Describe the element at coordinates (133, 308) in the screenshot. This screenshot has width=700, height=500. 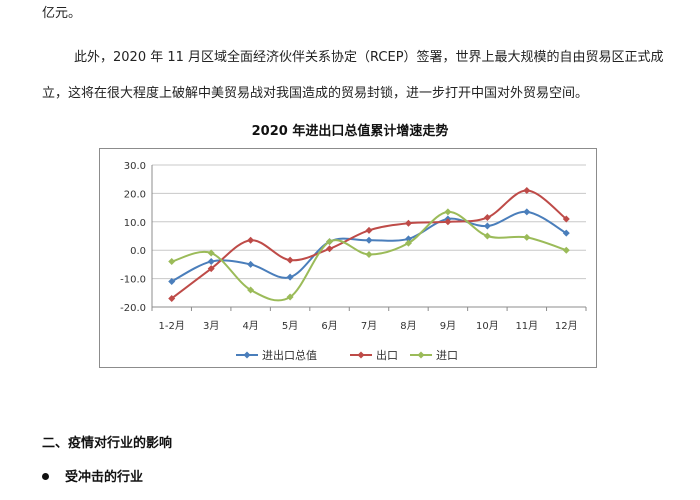
I see `y-tick-label: -20.0` at that location.